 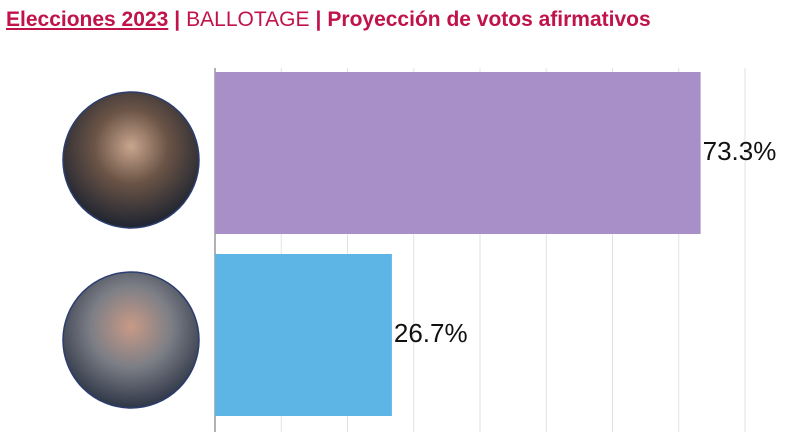 What do you see at coordinates (431, 333) in the screenshot?
I see `value-label: 26.7%` at bounding box center [431, 333].